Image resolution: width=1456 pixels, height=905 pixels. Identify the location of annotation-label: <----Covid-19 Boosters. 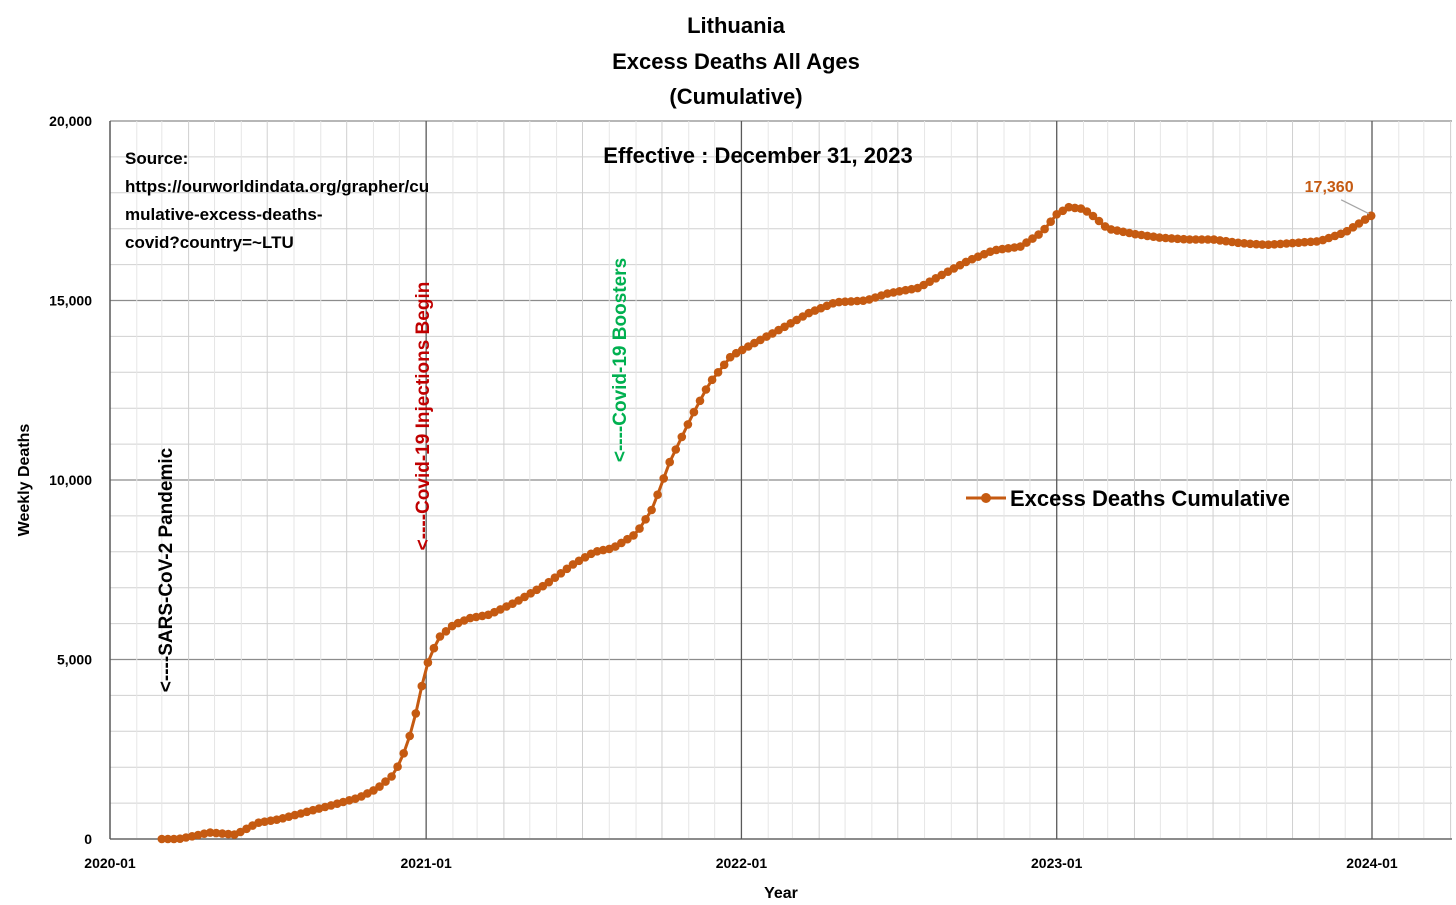
(620, 360).